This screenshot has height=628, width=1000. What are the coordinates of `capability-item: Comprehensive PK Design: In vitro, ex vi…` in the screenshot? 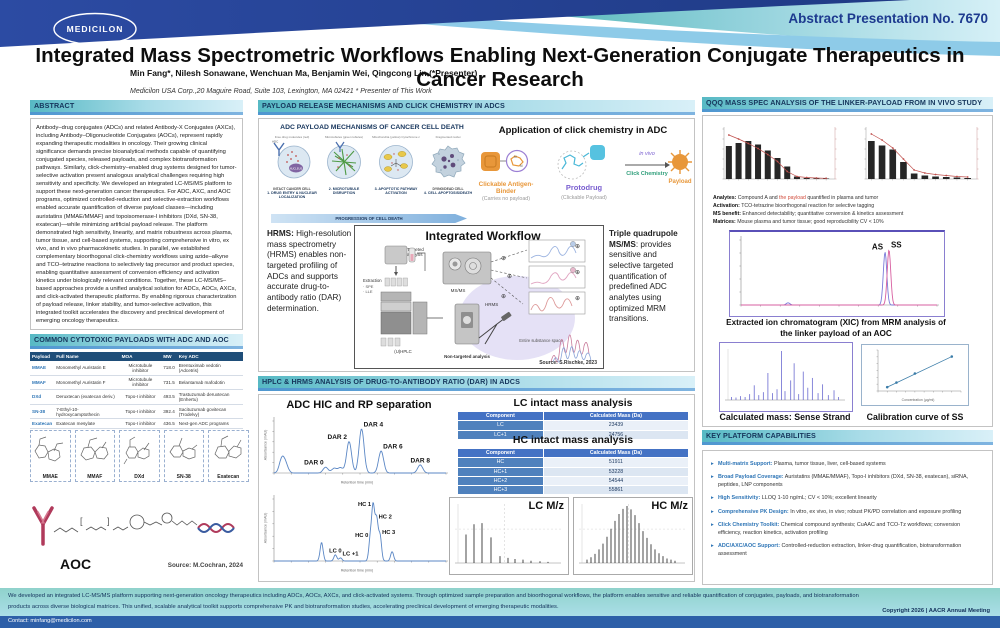 It's located at (847, 513).